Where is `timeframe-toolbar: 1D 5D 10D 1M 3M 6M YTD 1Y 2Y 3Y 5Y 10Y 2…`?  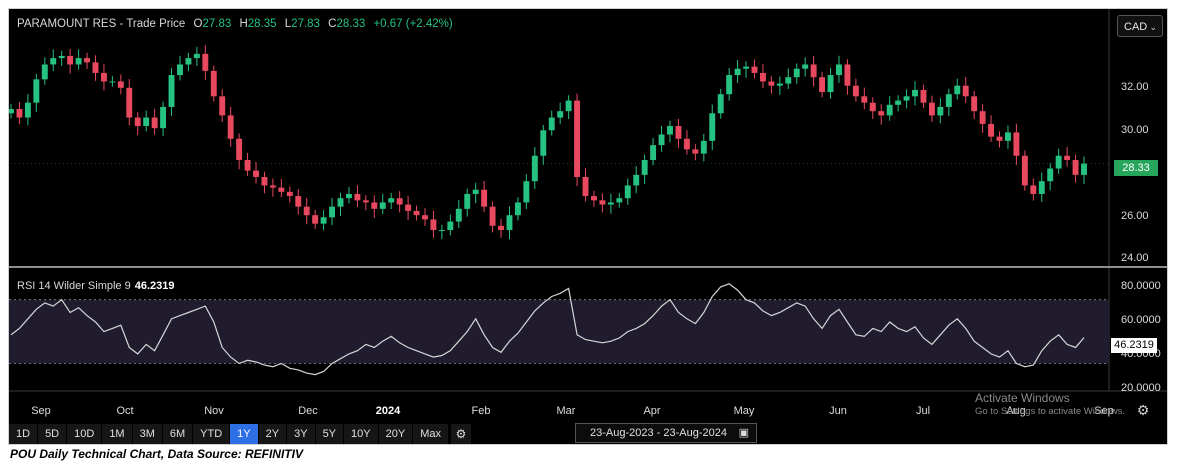 timeframe-toolbar: 1D 5D 10D 1M 3M 6M YTD 1Y 2Y 3Y 5Y 10Y 2… is located at coordinates (240, 434).